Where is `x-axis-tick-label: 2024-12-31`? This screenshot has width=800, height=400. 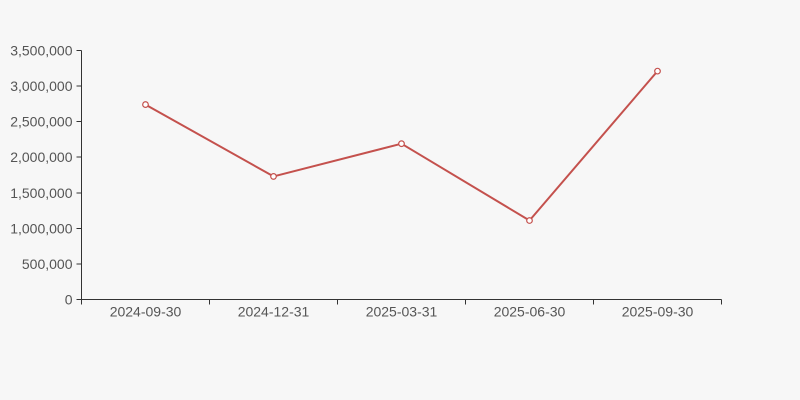 x-axis-tick-label: 2024-12-31 is located at coordinates (274, 312).